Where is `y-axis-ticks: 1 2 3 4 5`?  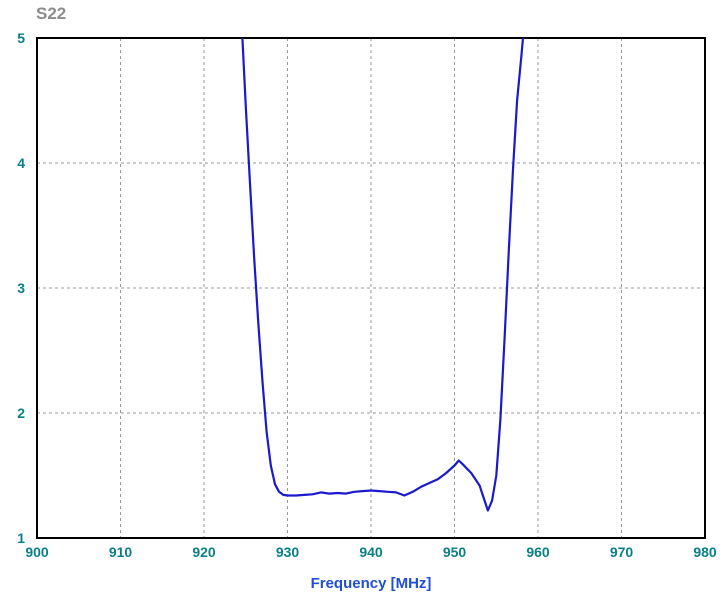 y-axis-ticks: 1 2 3 4 5 is located at coordinates (21, 288).